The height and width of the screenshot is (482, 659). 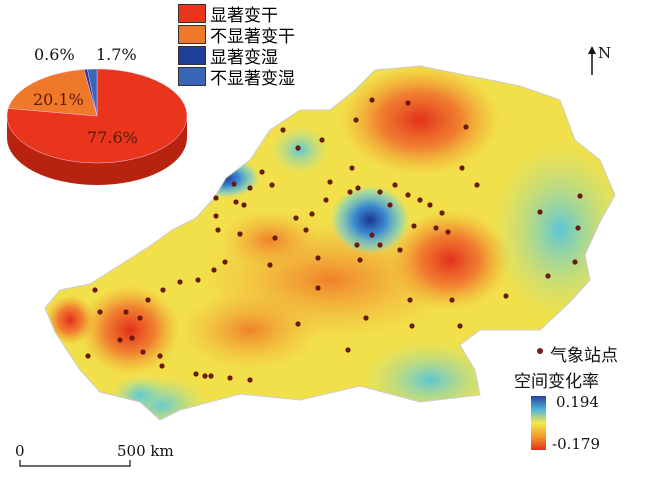 What do you see at coordinates (112, 137) in the screenshot?
I see `pie-label-77.6: 77.6%` at bounding box center [112, 137].